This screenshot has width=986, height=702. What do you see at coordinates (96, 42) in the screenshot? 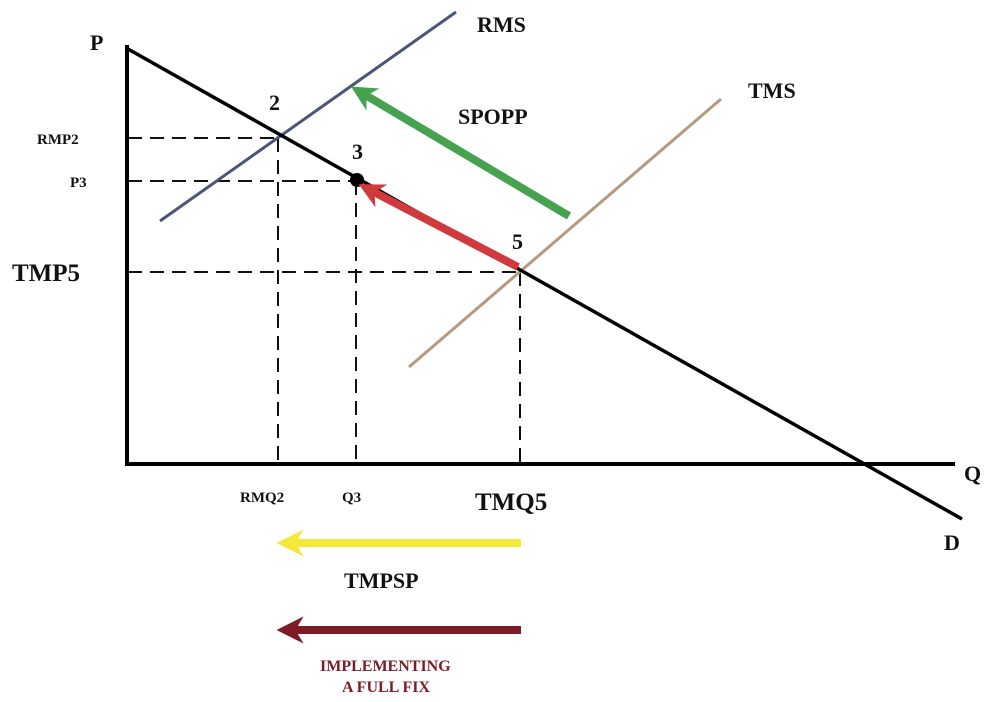
I see `price-axis-label: P` at bounding box center [96, 42].